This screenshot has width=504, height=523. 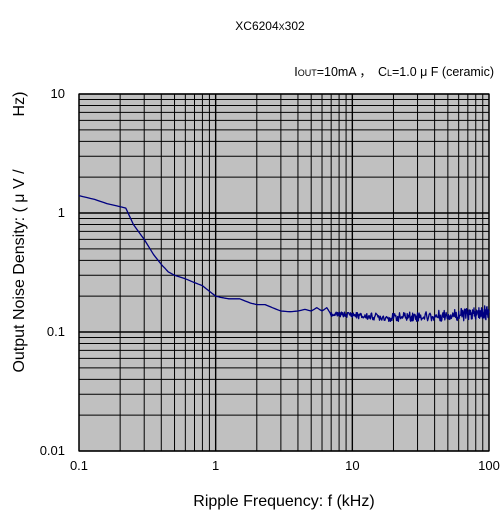 I want to click on test-condition: IOUT=10mA ， CL=1.0 μ F (ceramic), so click(x=394, y=72).